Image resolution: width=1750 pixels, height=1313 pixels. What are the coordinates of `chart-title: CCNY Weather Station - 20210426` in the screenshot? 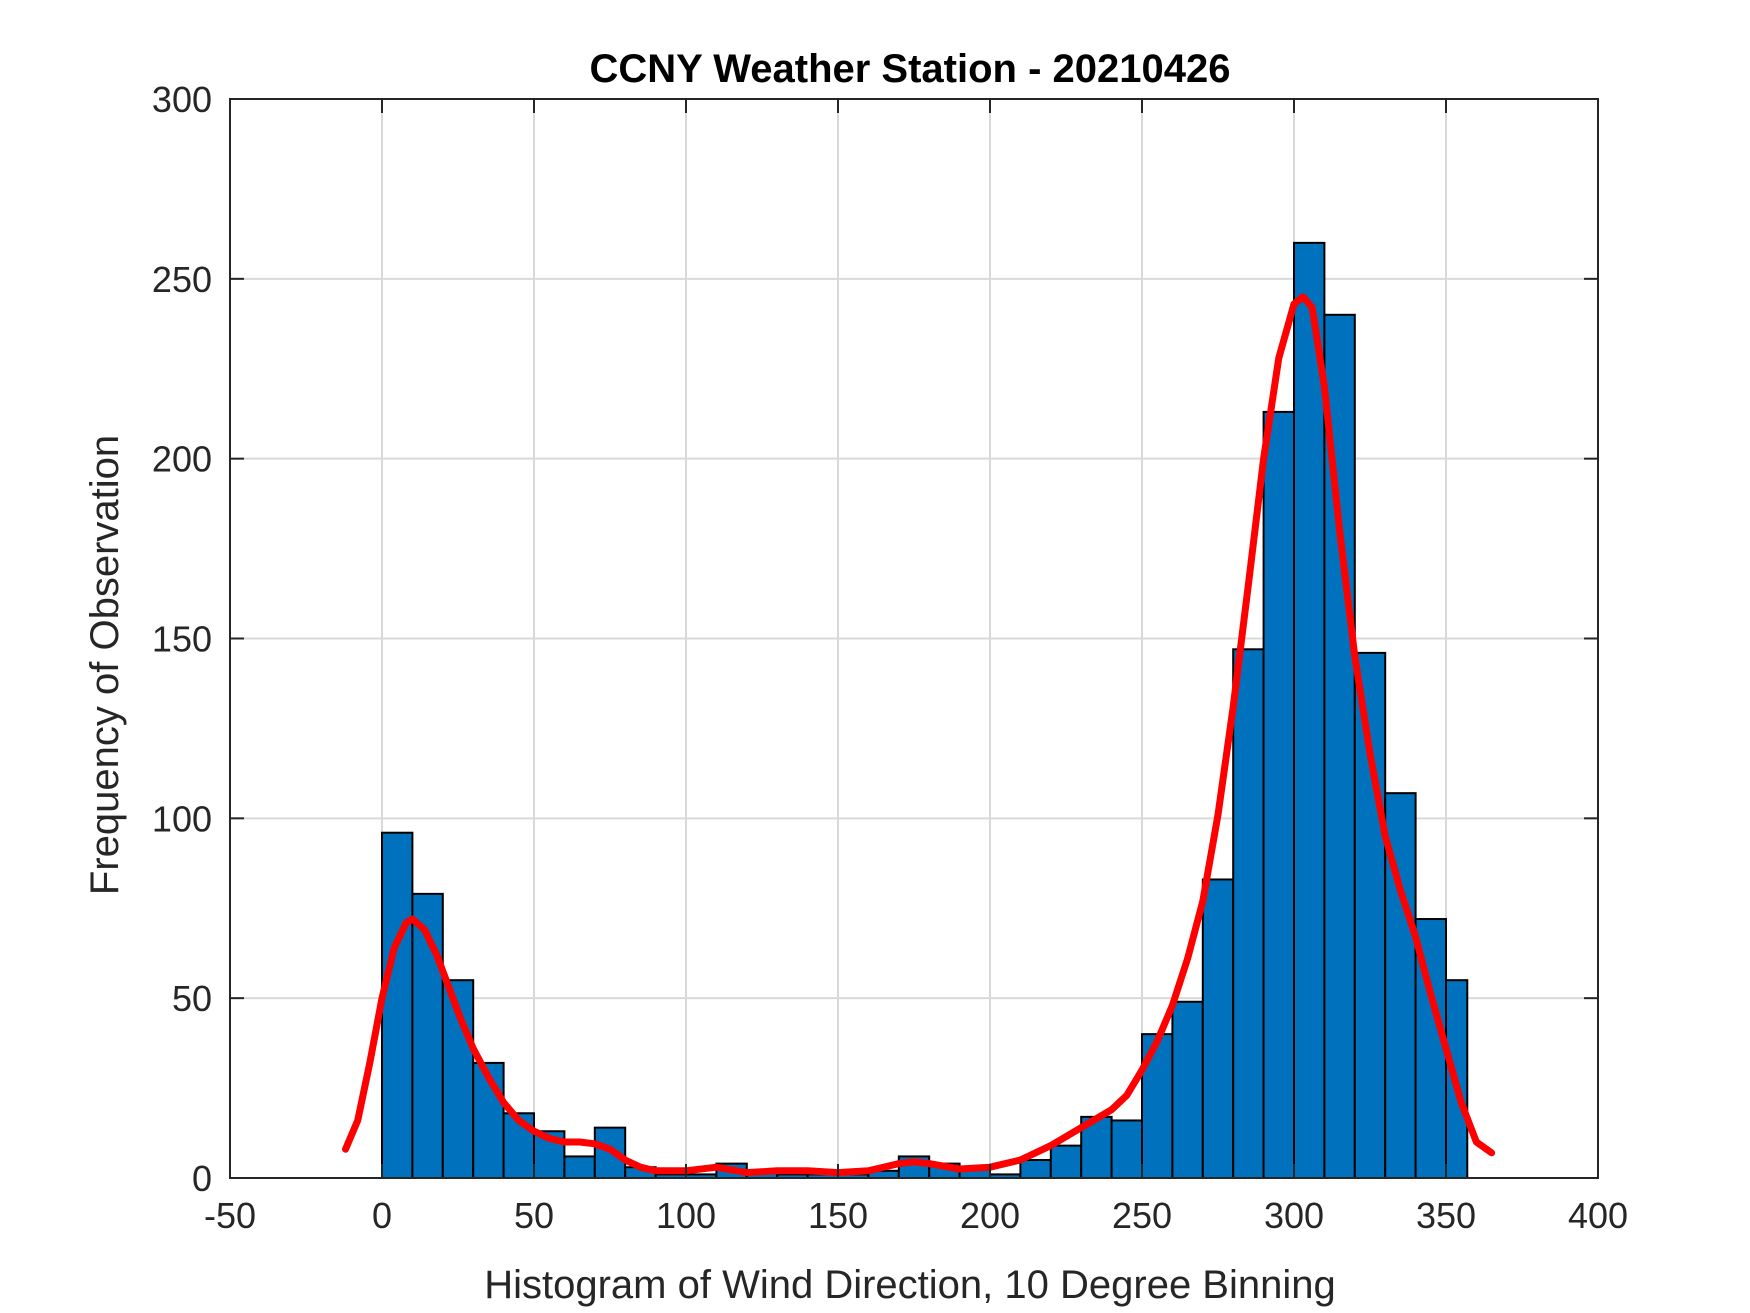 It's located at (910, 69).